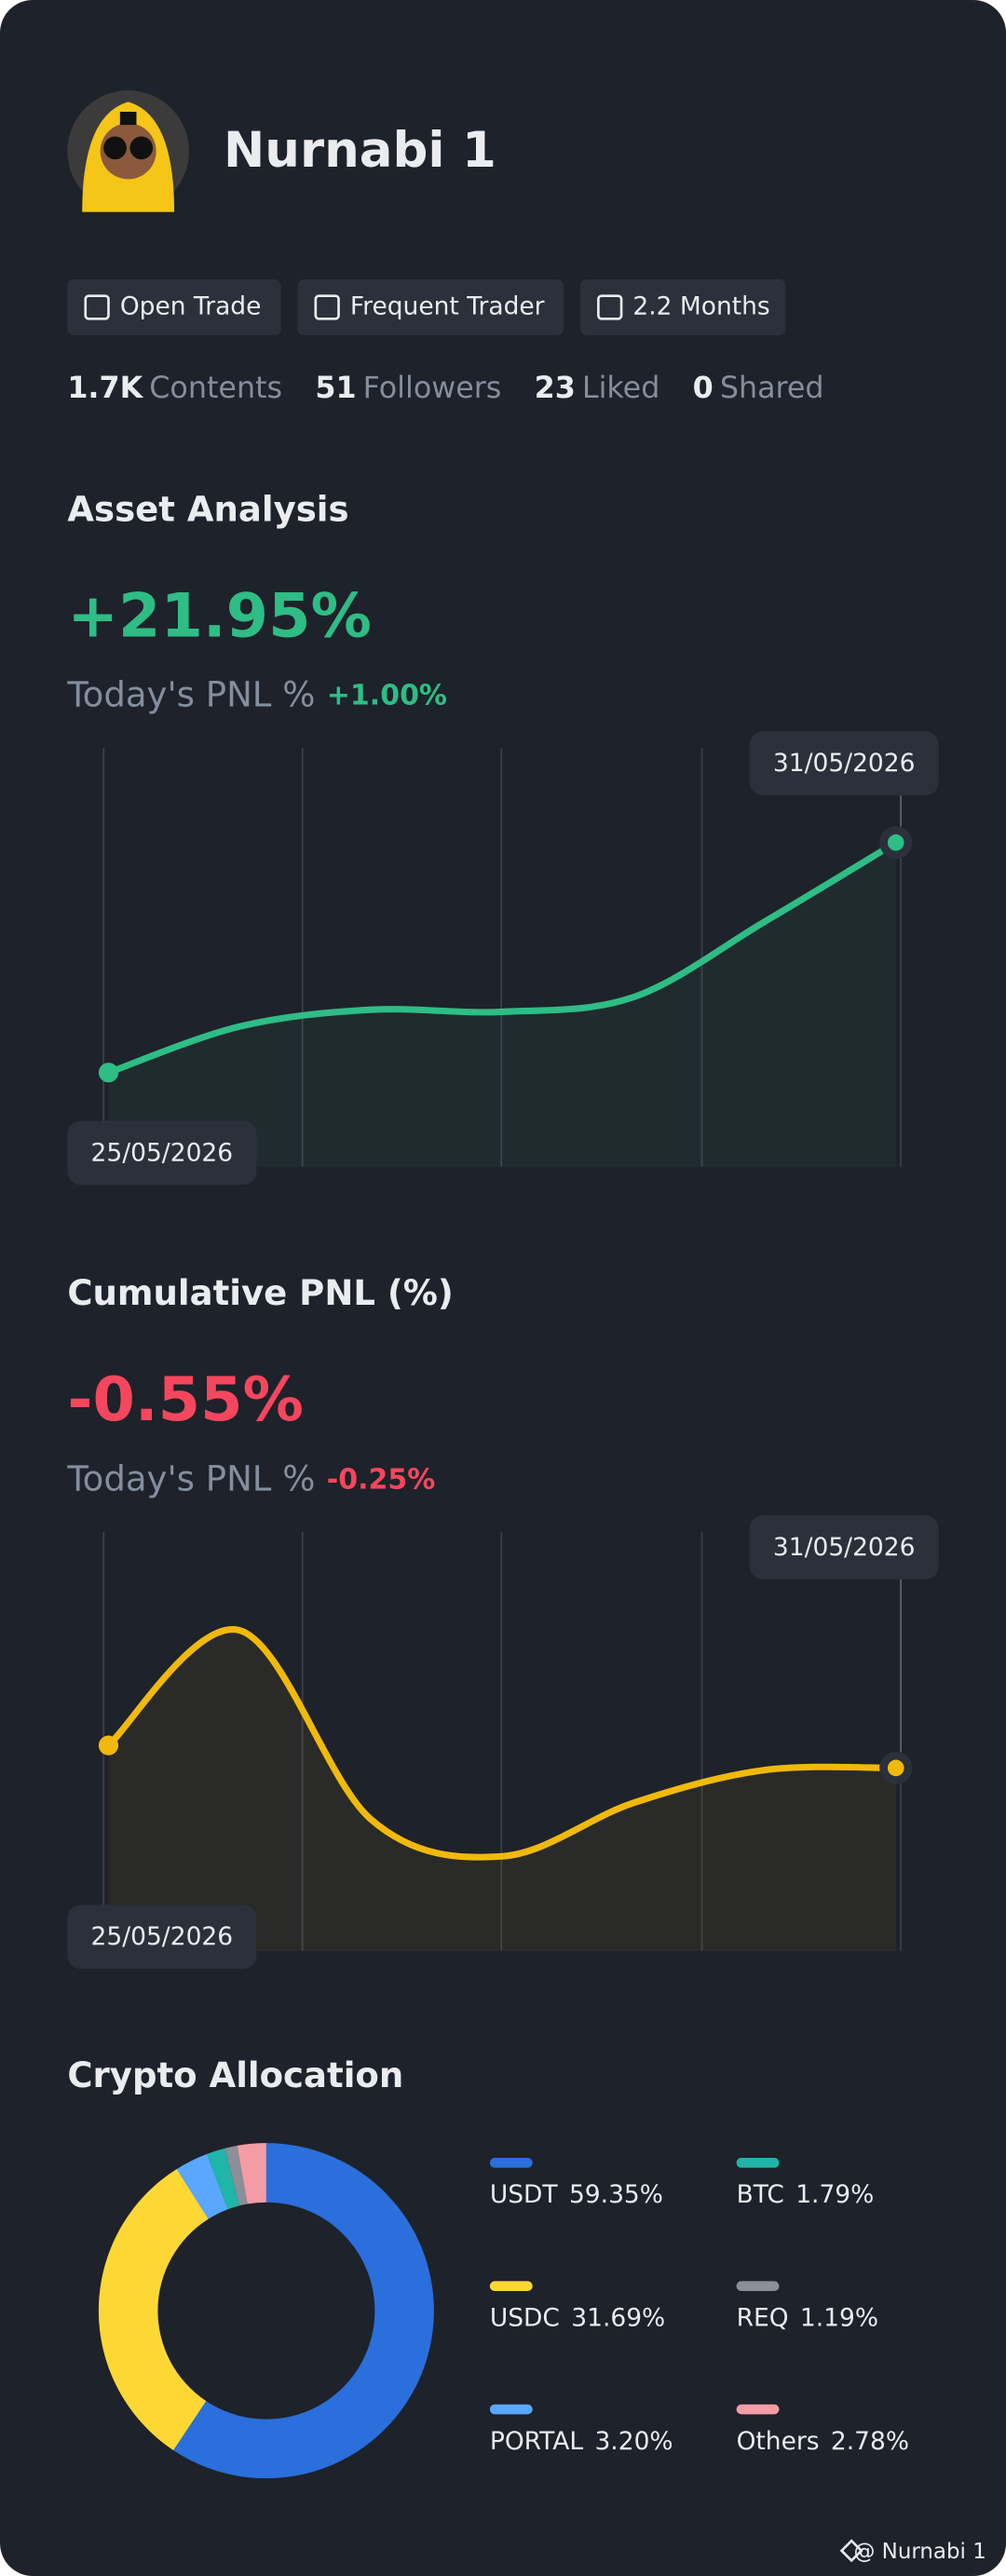 This screenshot has height=2576, width=1006. What do you see at coordinates (387, 696) in the screenshot?
I see `pnl-change: +1.00%` at bounding box center [387, 696].